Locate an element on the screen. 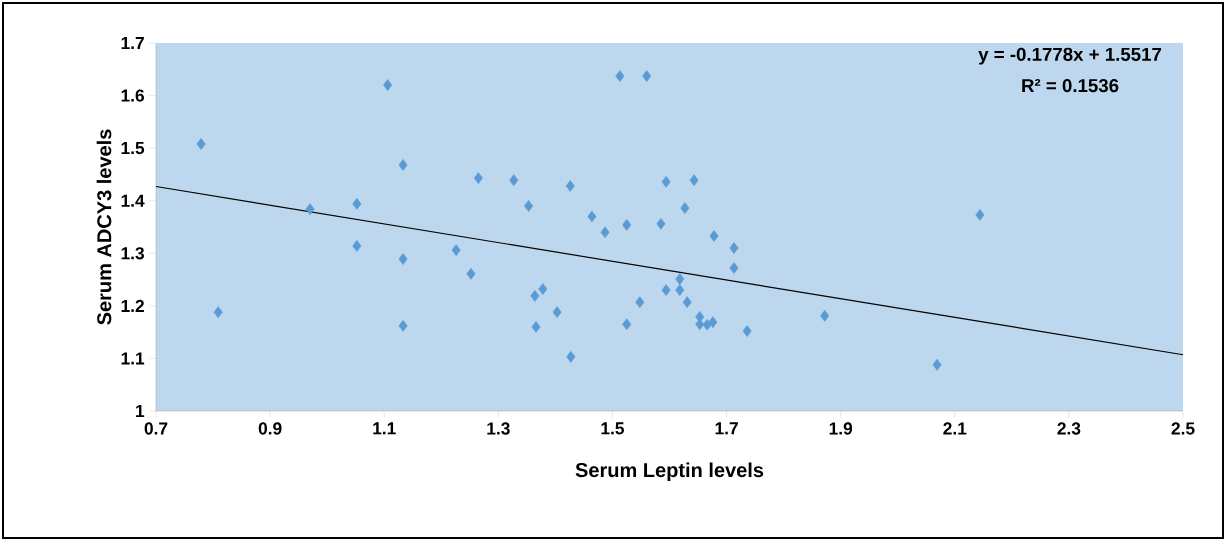 The width and height of the screenshot is (1230, 541). x-tick-label: 2.5 is located at coordinates (1183, 428).